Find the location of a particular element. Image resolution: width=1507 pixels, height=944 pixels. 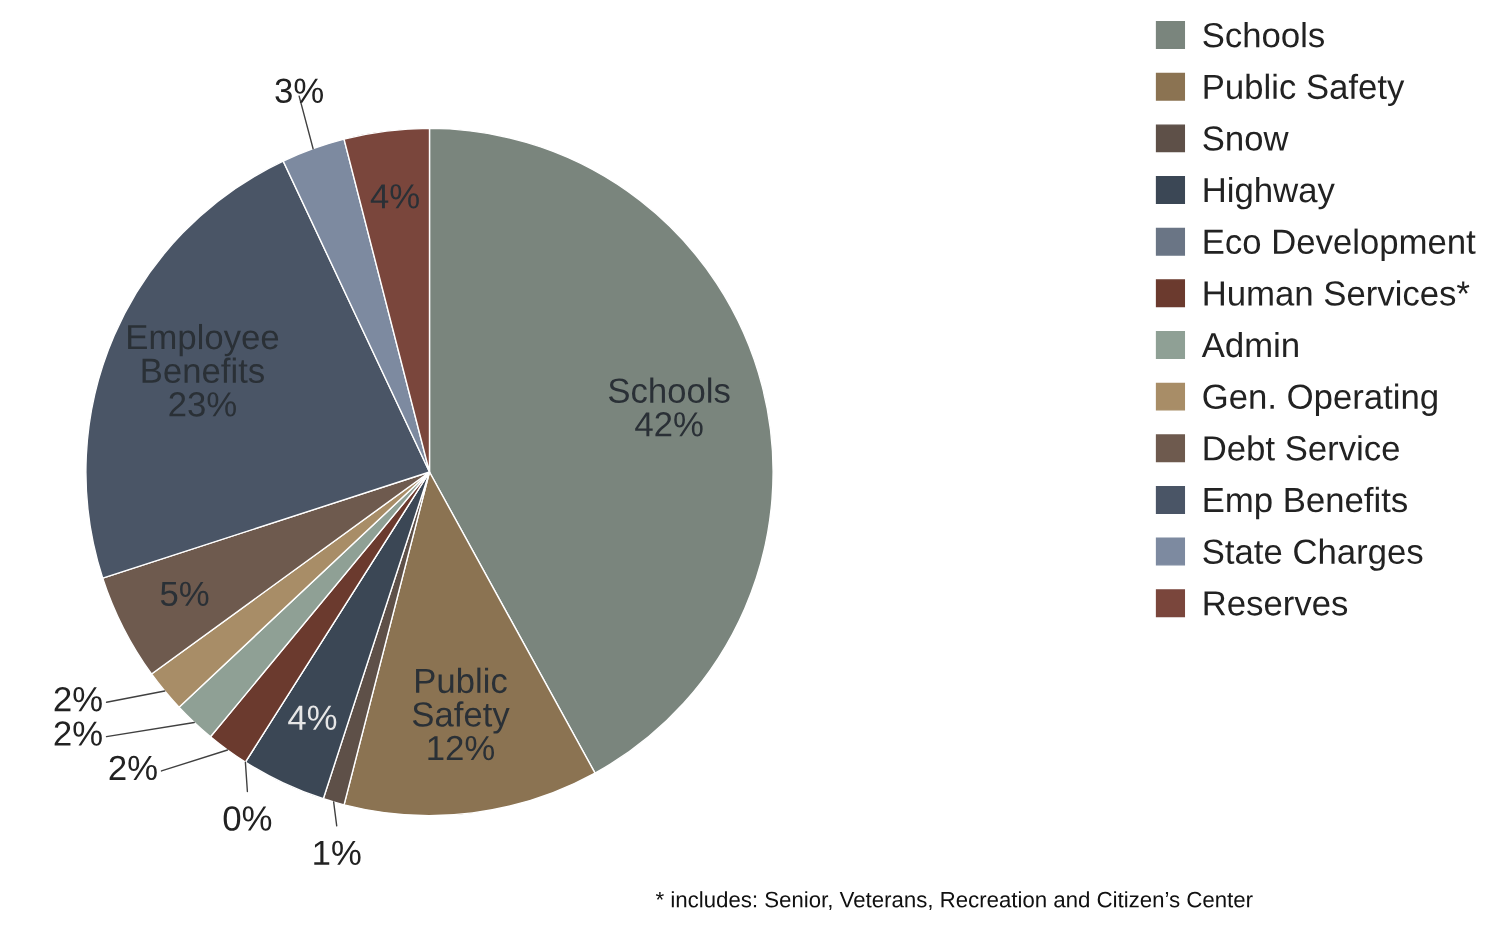

text: 0% is located at coordinates (247, 818).